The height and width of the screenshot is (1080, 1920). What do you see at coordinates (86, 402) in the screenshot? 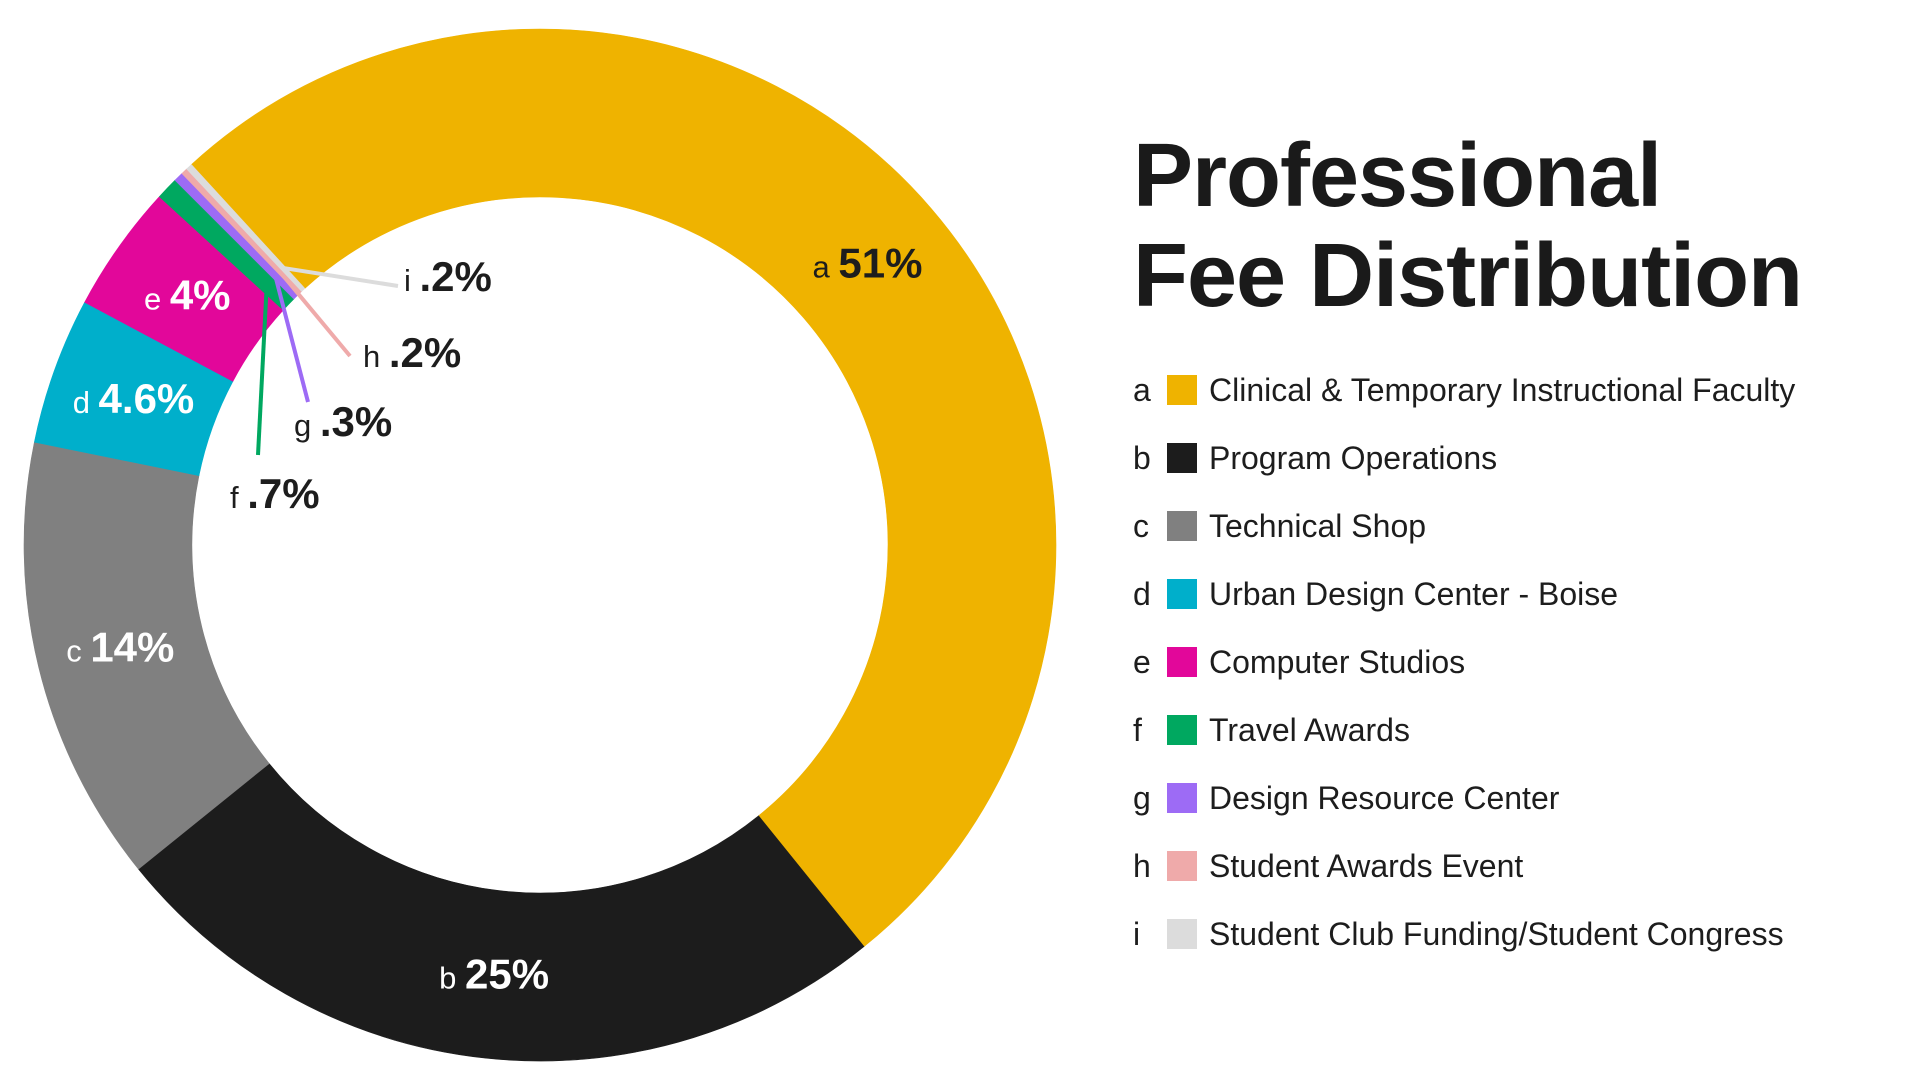
I see `slice-label-letter: d` at bounding box center [86, 402].